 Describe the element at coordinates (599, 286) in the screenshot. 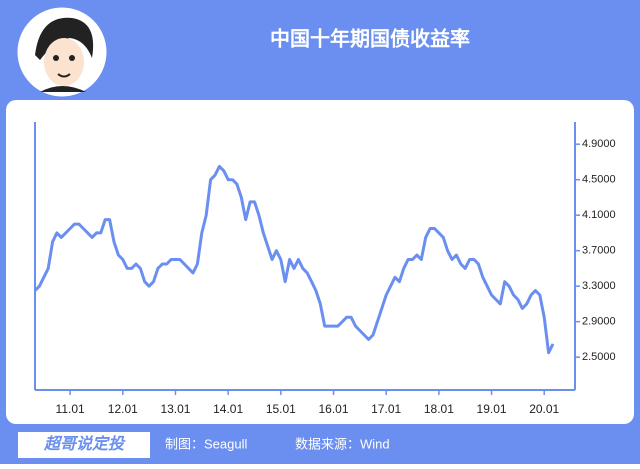

I see `y-tick-label: 3.3000` at that location.